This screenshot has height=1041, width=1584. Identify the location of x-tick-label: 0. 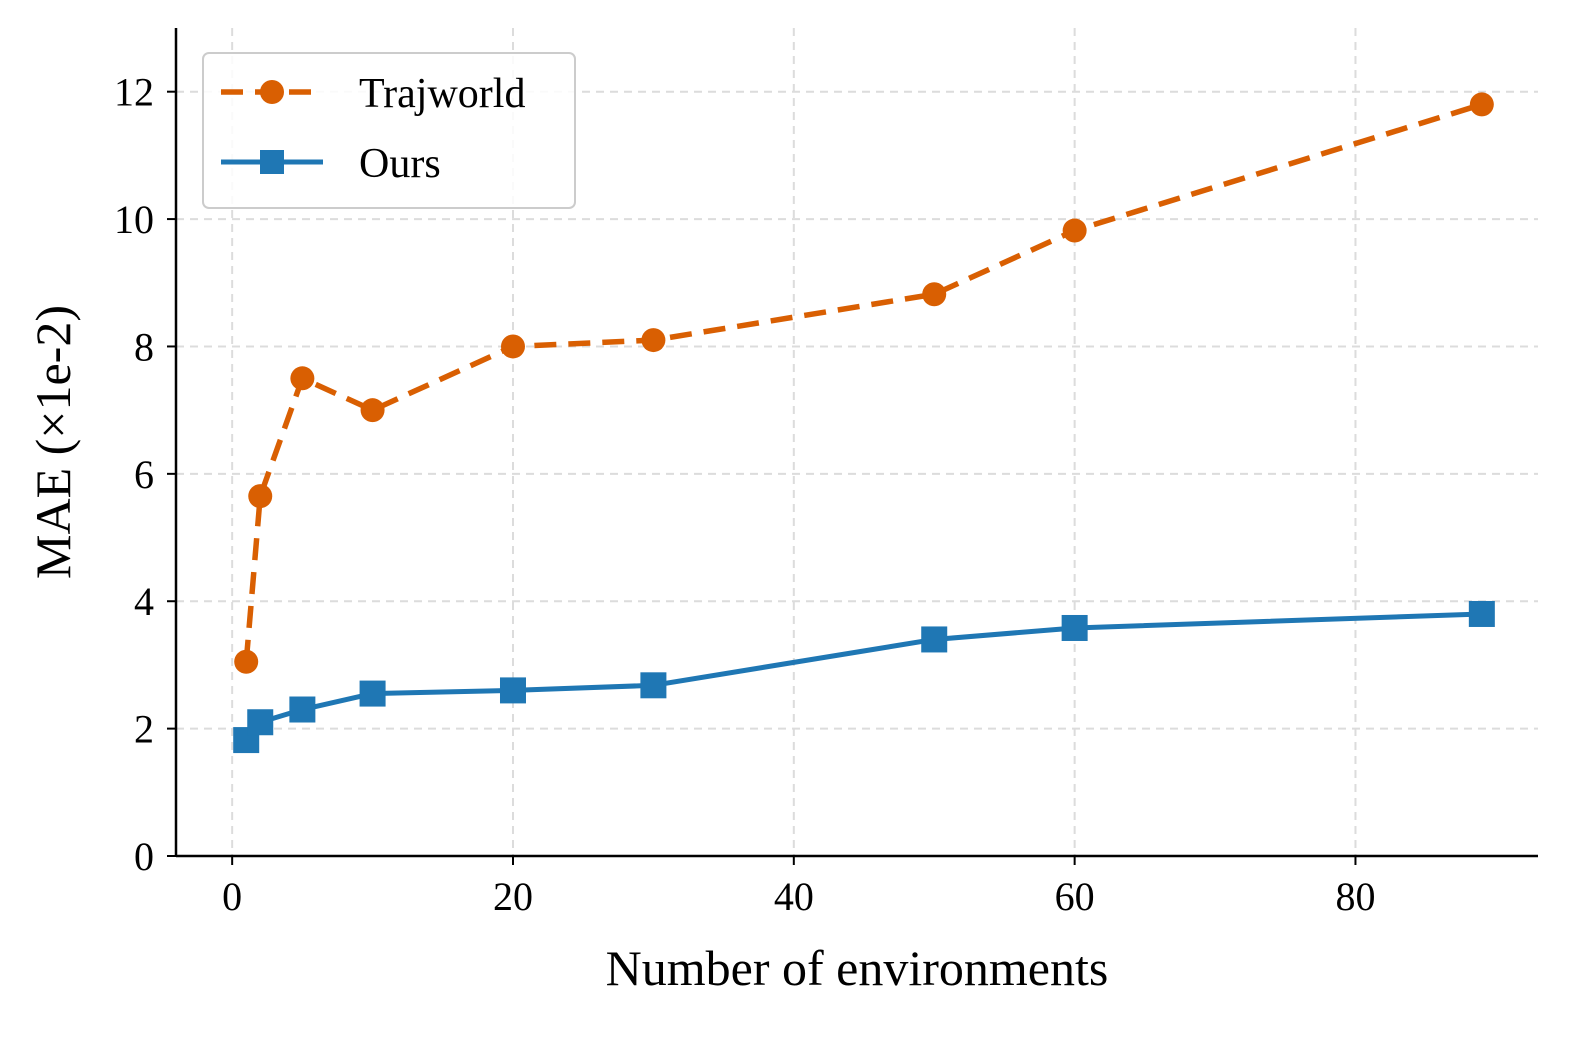
(232, 896).